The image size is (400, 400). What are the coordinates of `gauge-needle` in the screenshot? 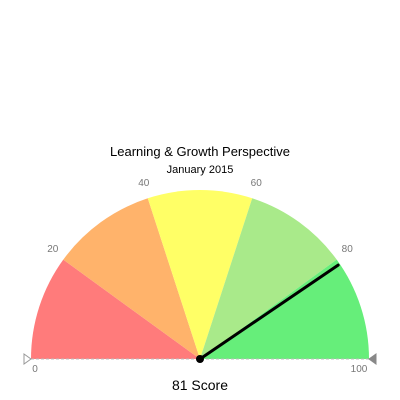 It's located at (269, 312).